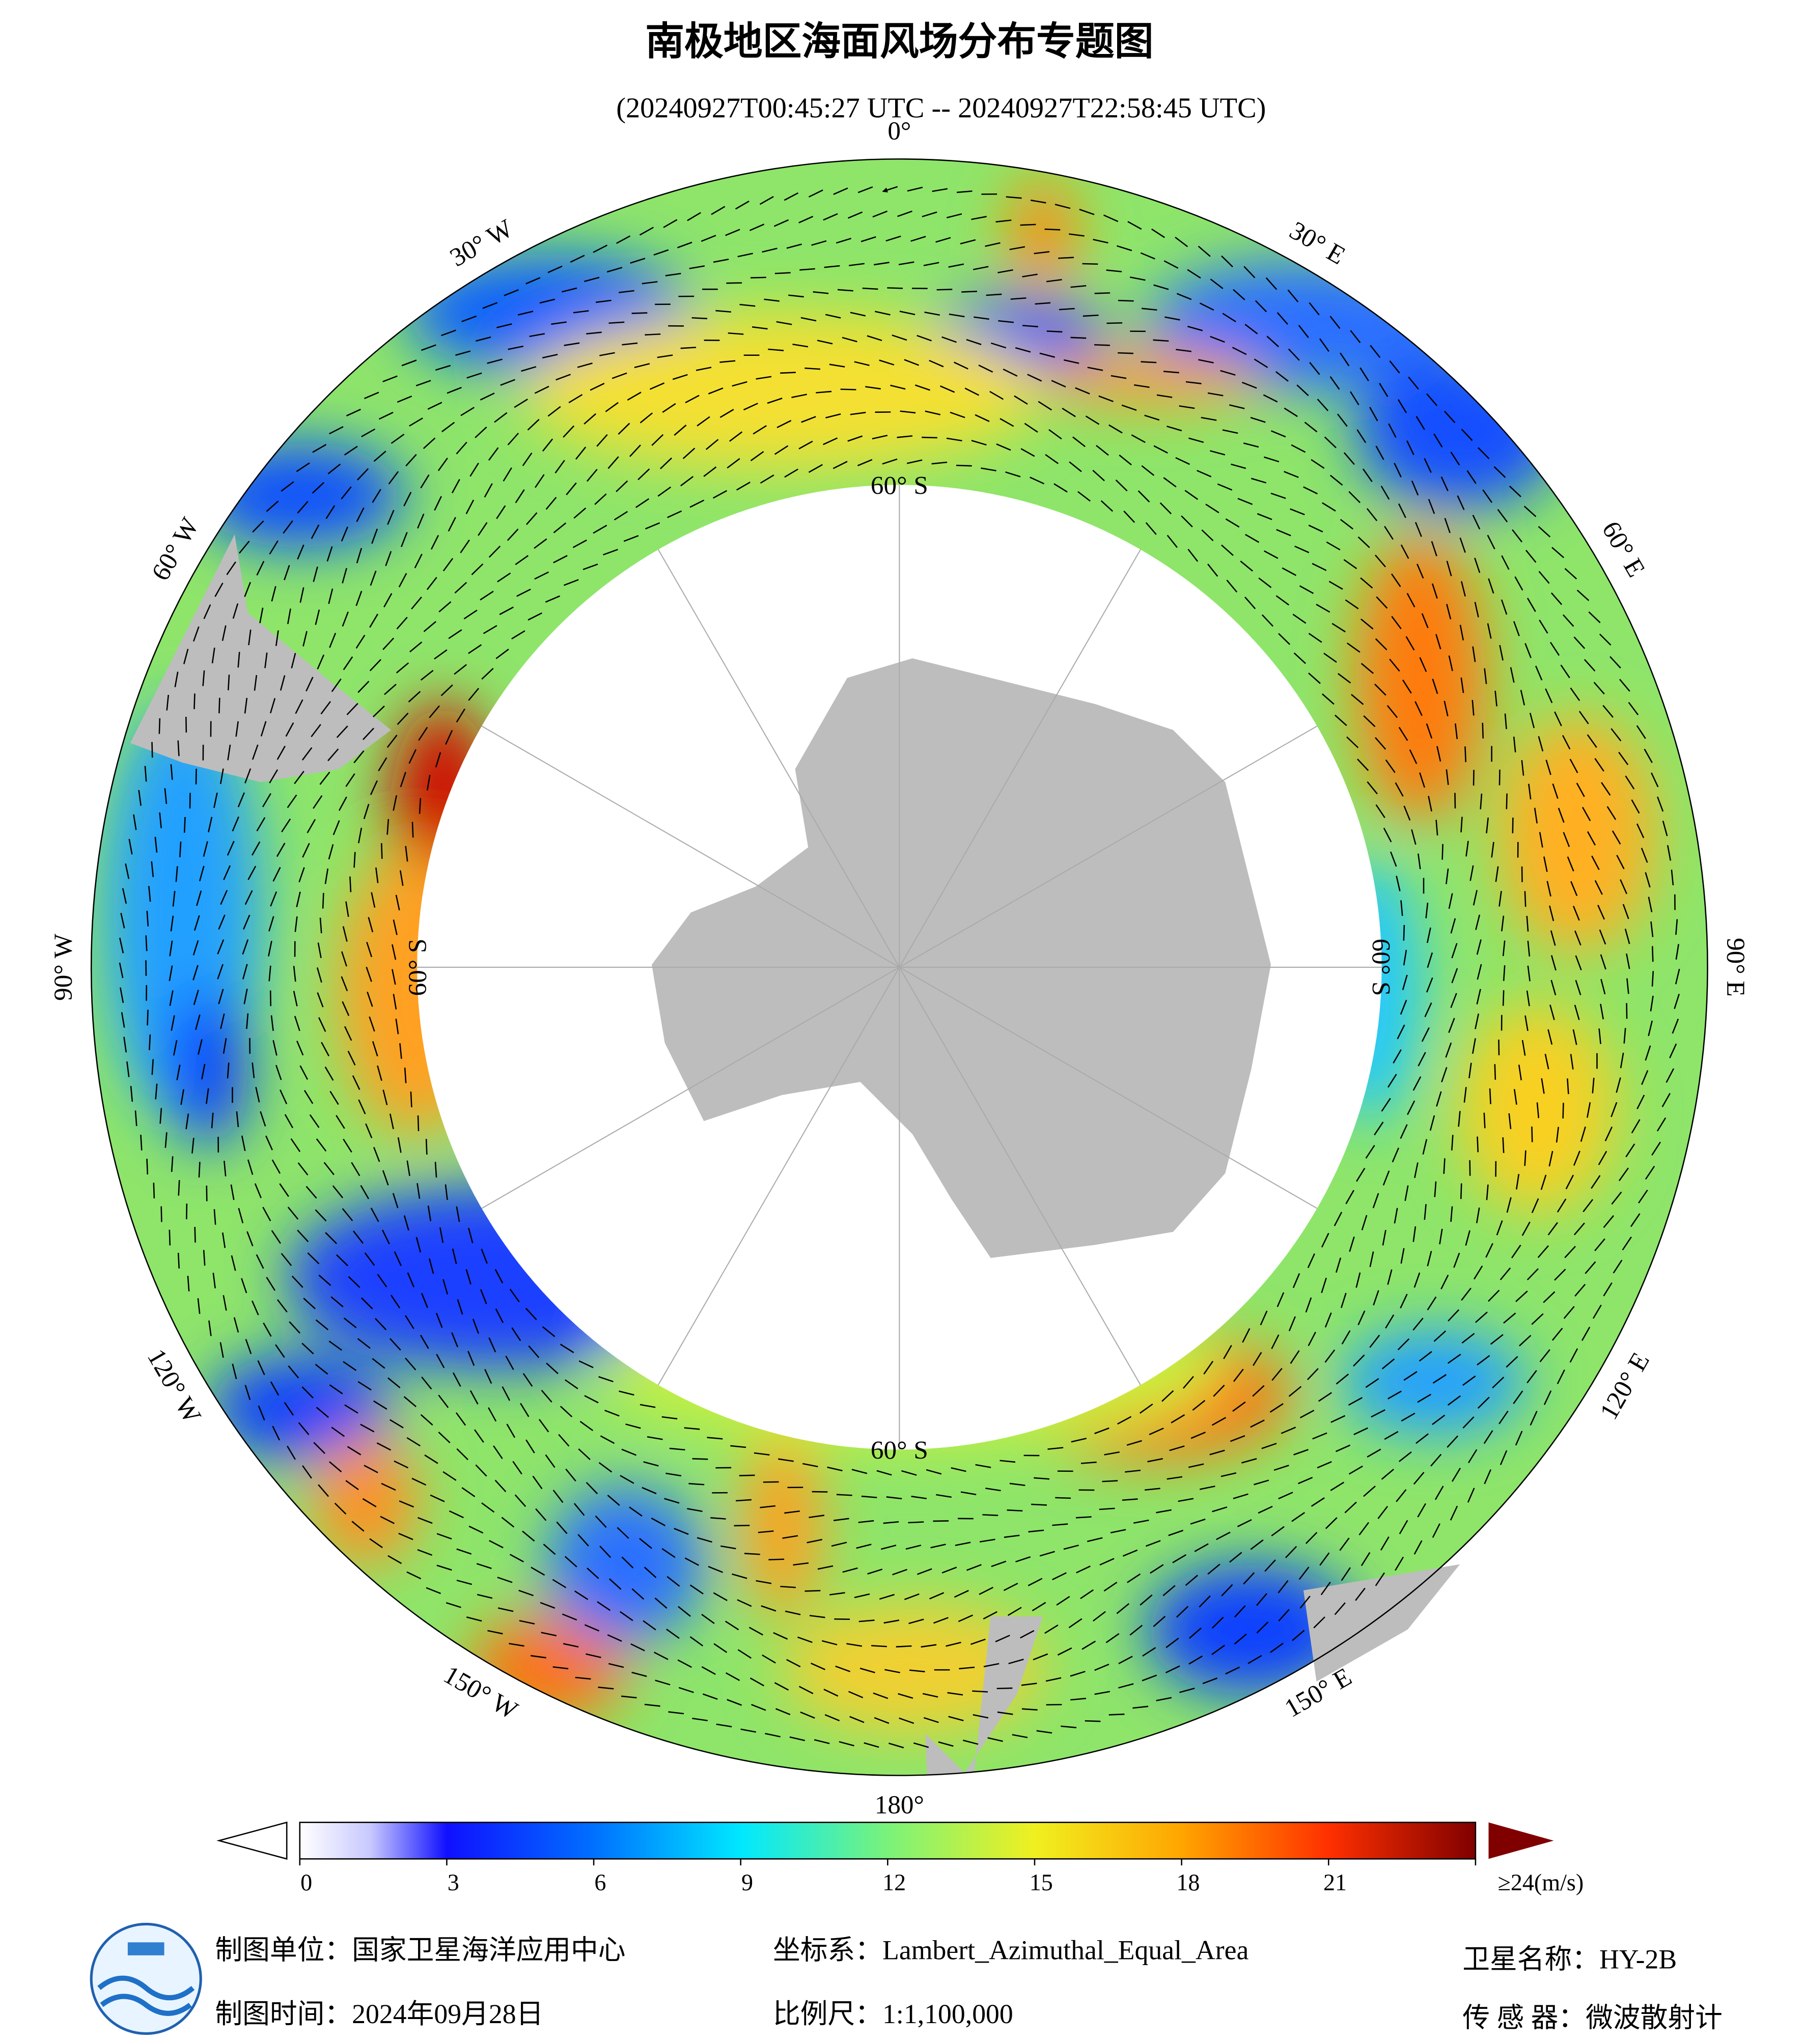  I want to click on map-producer: 制图单位：国家卫星海洋应用中心, so click(420, 1950).